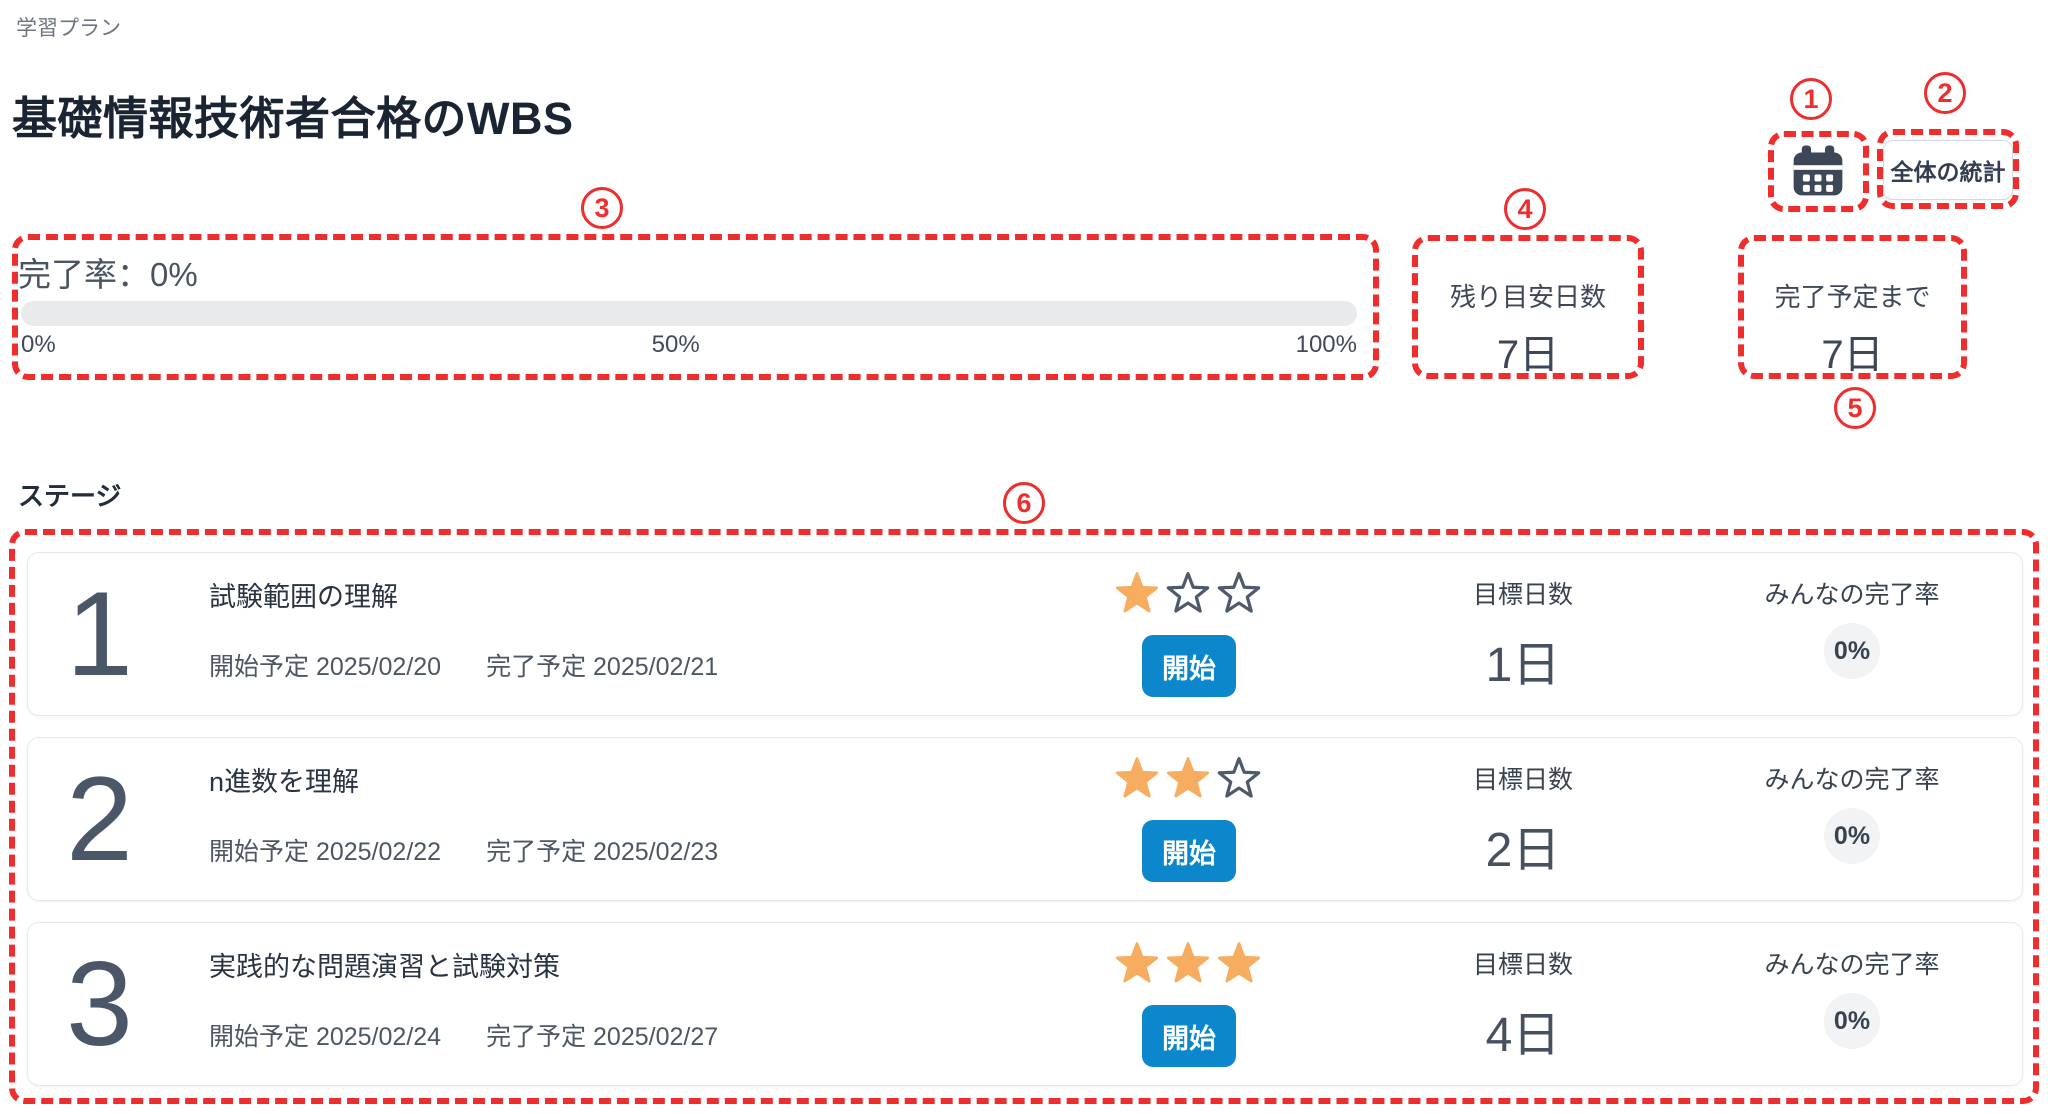 The image size is (2048, 1114). Describe the element at coordinates (463, 850) in the screenshot. I see `stage-dates: 開始予定 2025/02/22 完了予定 2025/02/23` at that location.